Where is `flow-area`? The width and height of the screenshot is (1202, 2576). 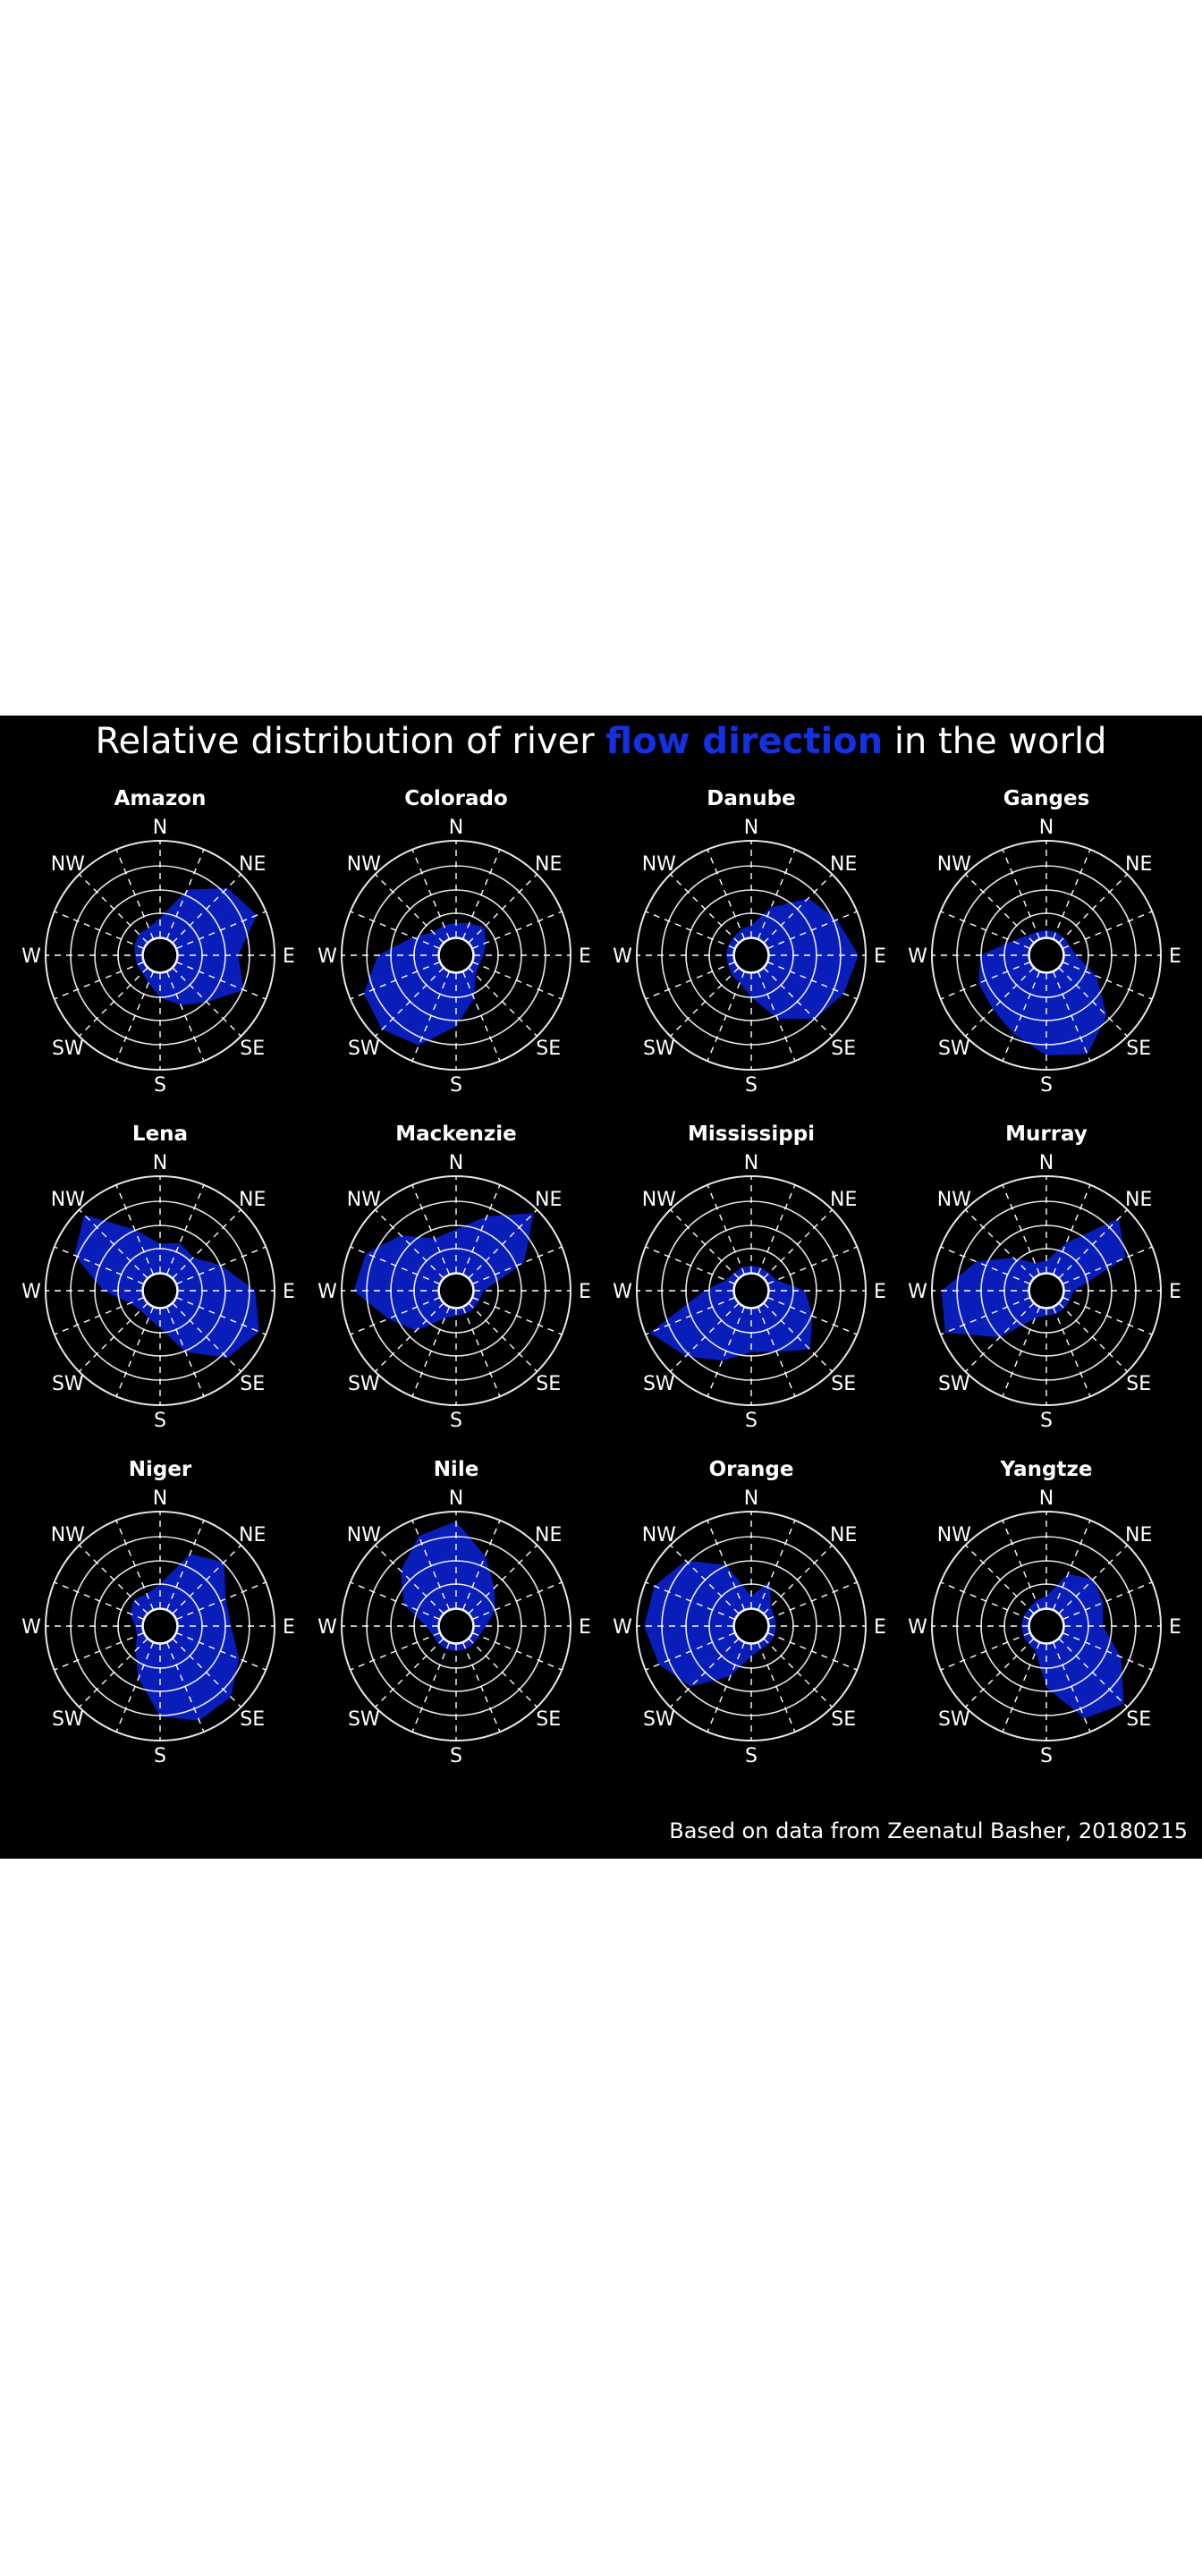
flow-area is located at coordinates (710, 1623).